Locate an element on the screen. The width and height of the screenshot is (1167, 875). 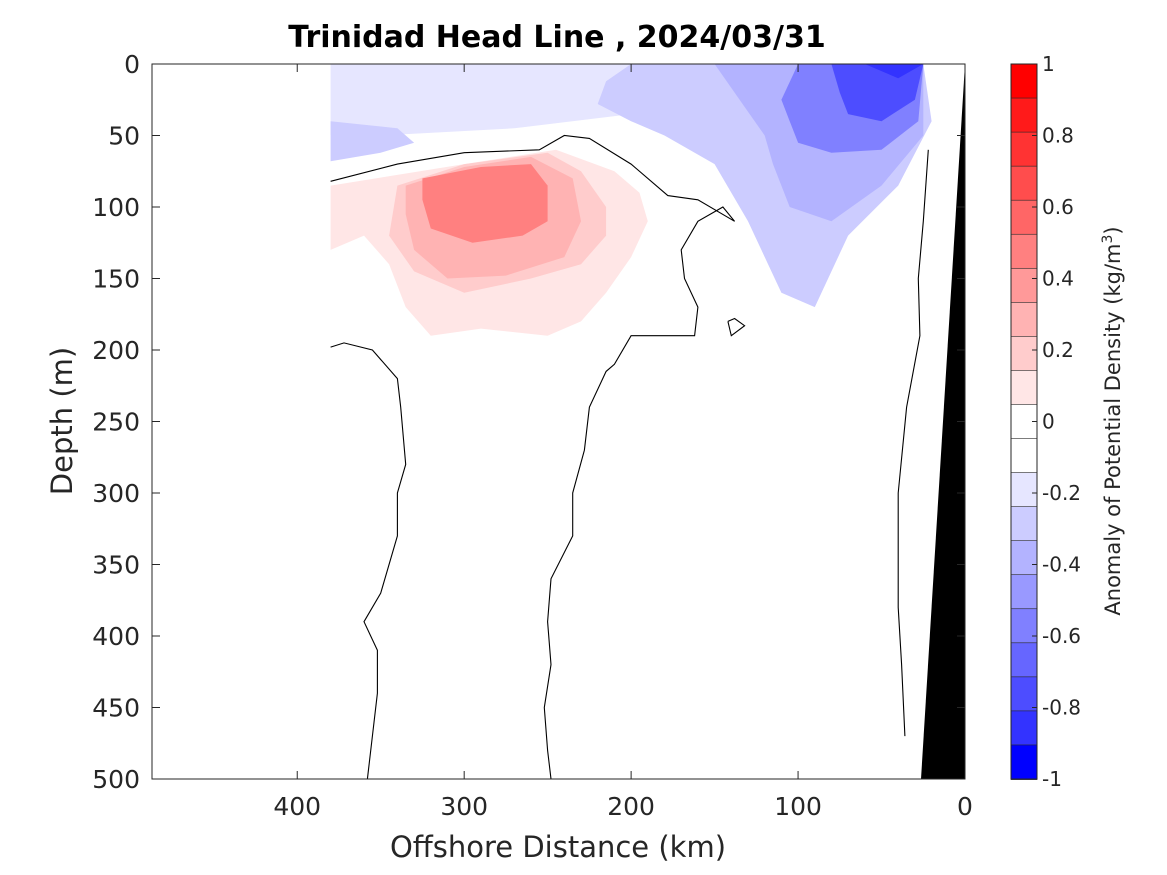
colorbar-tick-label: 1 is located at coordinates (1048, 64).